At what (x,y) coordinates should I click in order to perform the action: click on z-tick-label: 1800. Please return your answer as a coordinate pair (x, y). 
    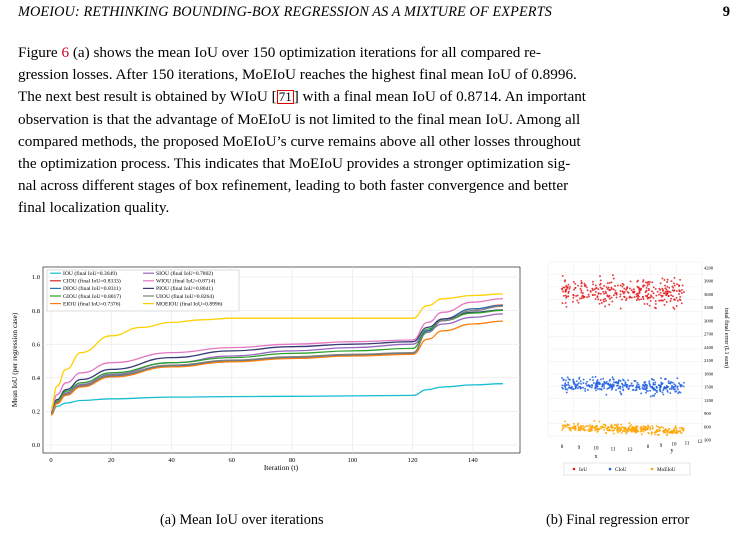
    Looking at the image, I should click on (709, 373).